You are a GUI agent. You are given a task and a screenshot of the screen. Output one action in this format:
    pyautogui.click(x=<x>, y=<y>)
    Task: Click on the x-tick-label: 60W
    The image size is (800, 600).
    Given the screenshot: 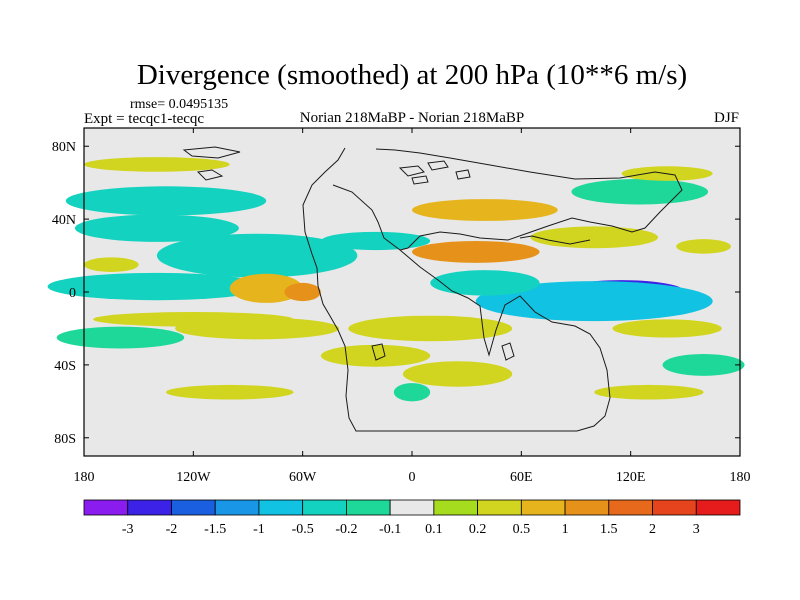 What is the action you would take?
    pyautogui.click(x=303, y=477)
    